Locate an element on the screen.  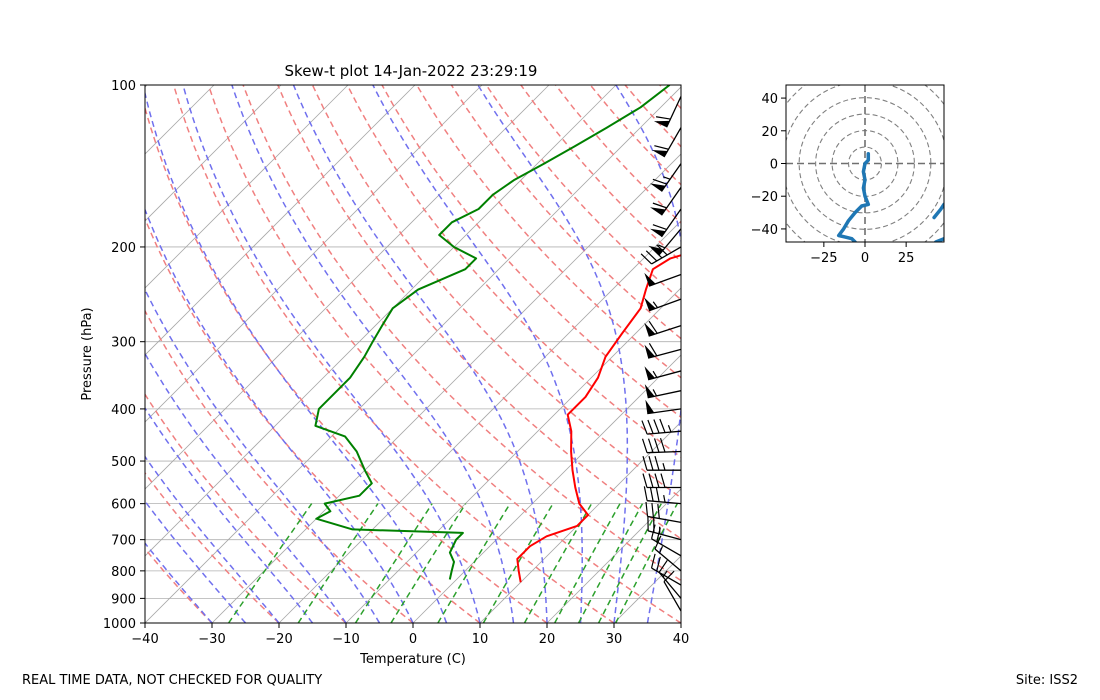
y-tick-label: 800 is located at coordinates (123, 572).